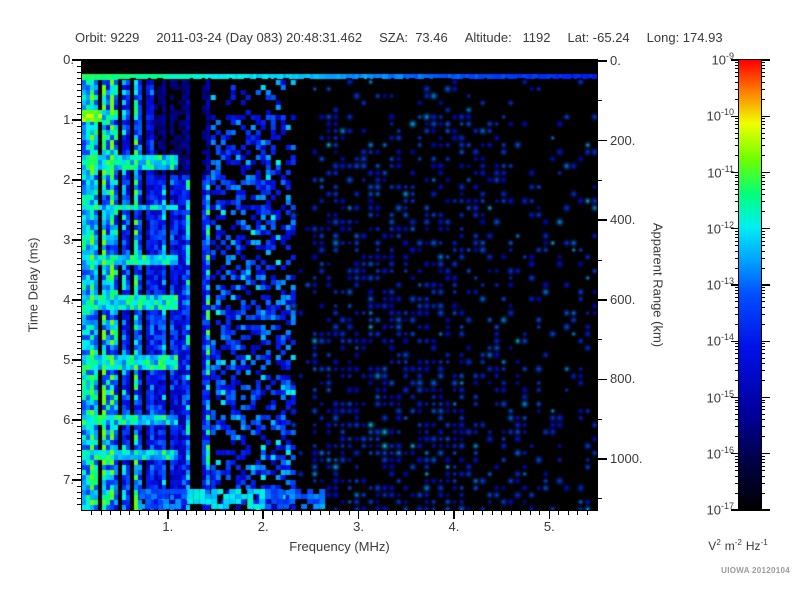 This screenshot has width=800, height=600. I want to click on x-axis-title: Frequency (MHz), so click(339, 546).